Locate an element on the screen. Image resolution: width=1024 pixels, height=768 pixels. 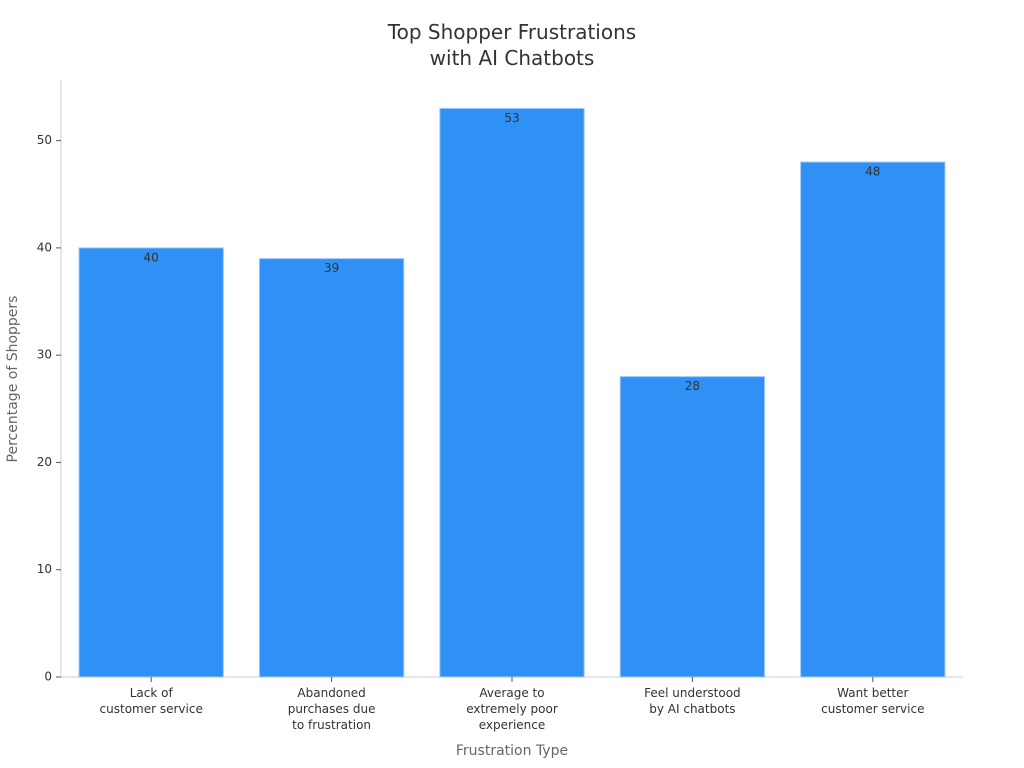
y-tick-label: 0 is located at coordinates (48, 677).